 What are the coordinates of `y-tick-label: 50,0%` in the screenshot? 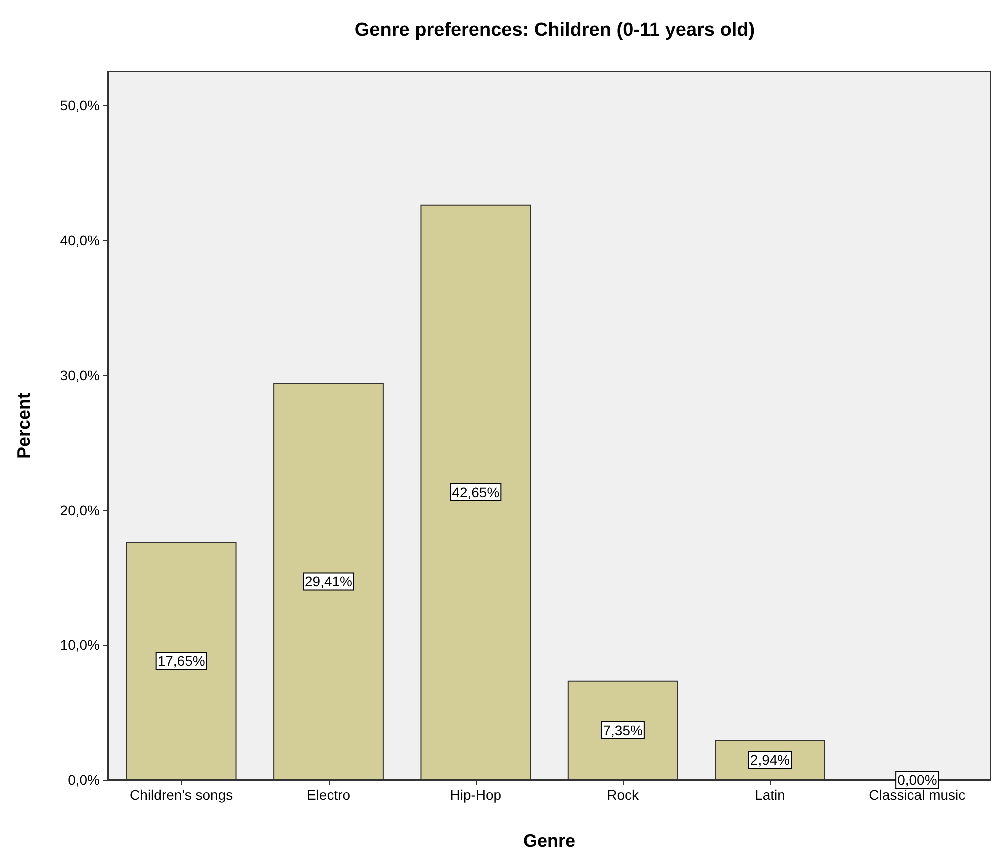 It's located at (80, 106).